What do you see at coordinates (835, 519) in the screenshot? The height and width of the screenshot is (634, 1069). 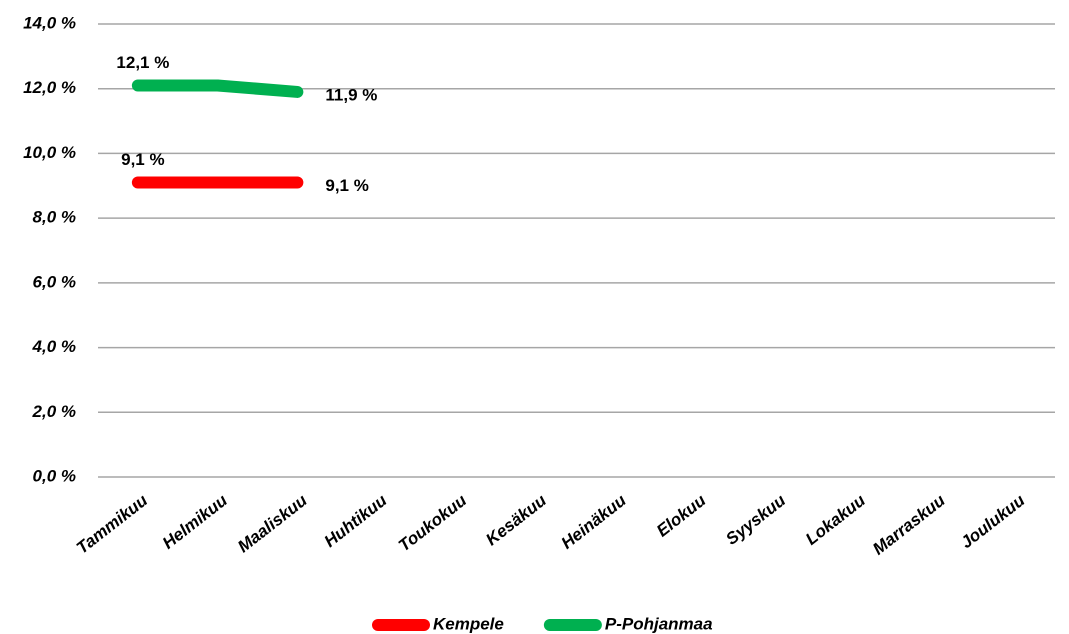 I see `x-tick-label: Lokakuu` at bounding box center [835, 519].